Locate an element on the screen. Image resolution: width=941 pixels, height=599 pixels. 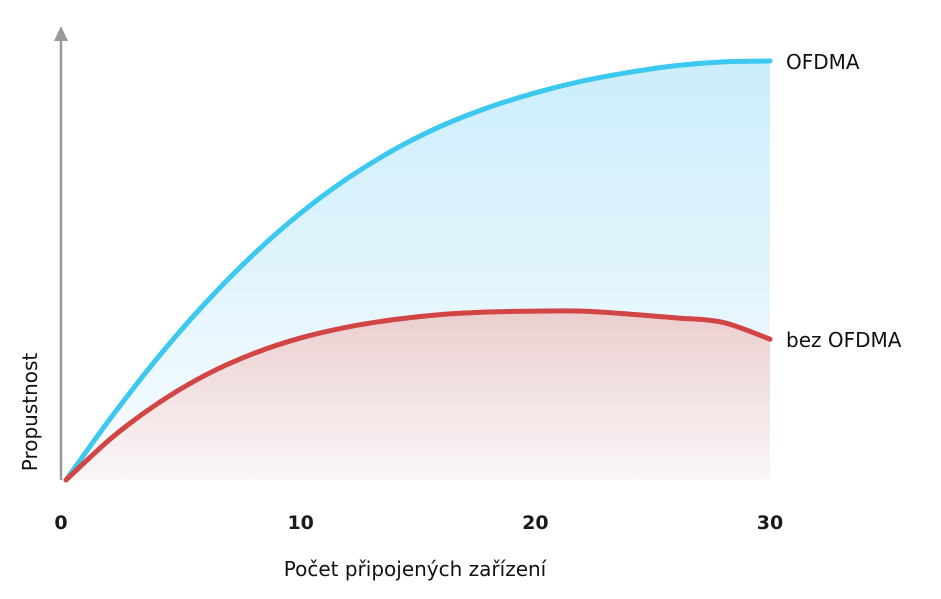
x-tick-labels: 0 10 20 30 is located at coordinates (418, 523).